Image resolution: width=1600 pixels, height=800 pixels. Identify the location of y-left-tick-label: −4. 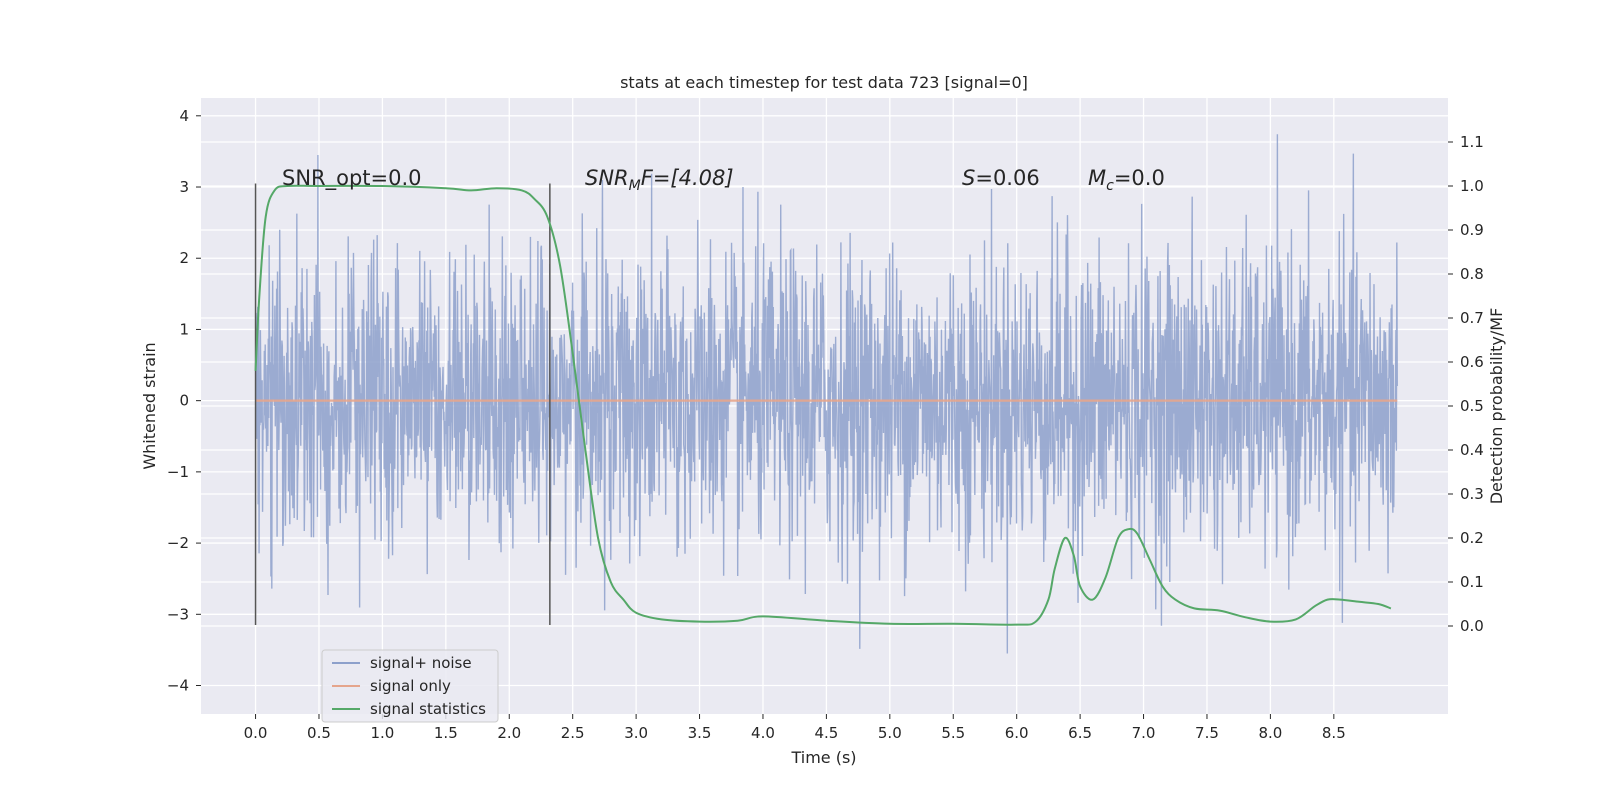
(178, 686).